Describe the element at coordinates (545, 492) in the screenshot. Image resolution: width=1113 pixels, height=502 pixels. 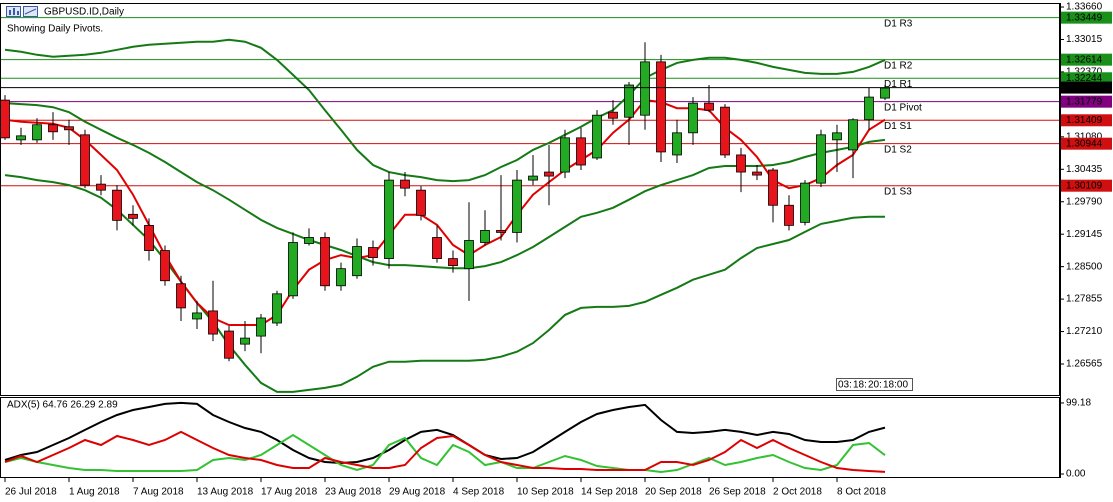
I see `x-tick-label: 10 Sep 2018` at that location.